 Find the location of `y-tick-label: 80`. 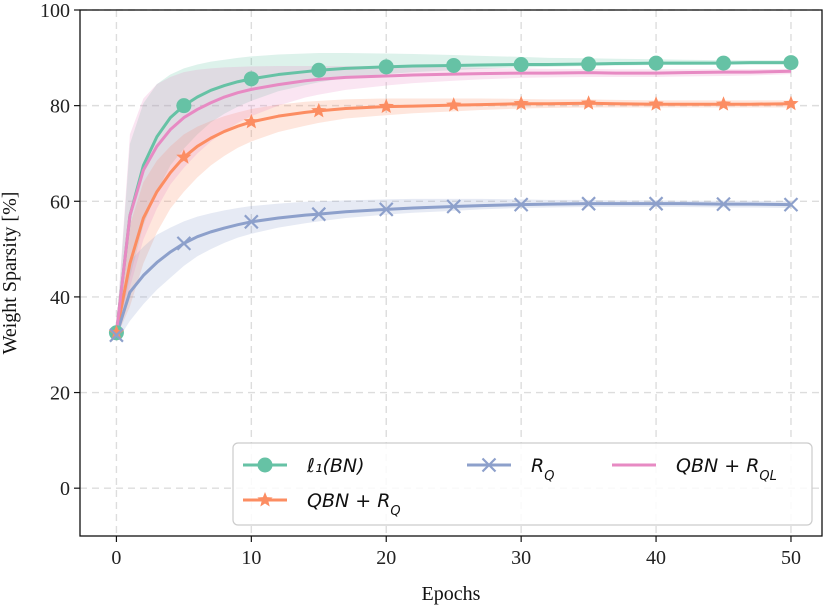

y-tick-label: 80 is located at coordinates (60, 107).